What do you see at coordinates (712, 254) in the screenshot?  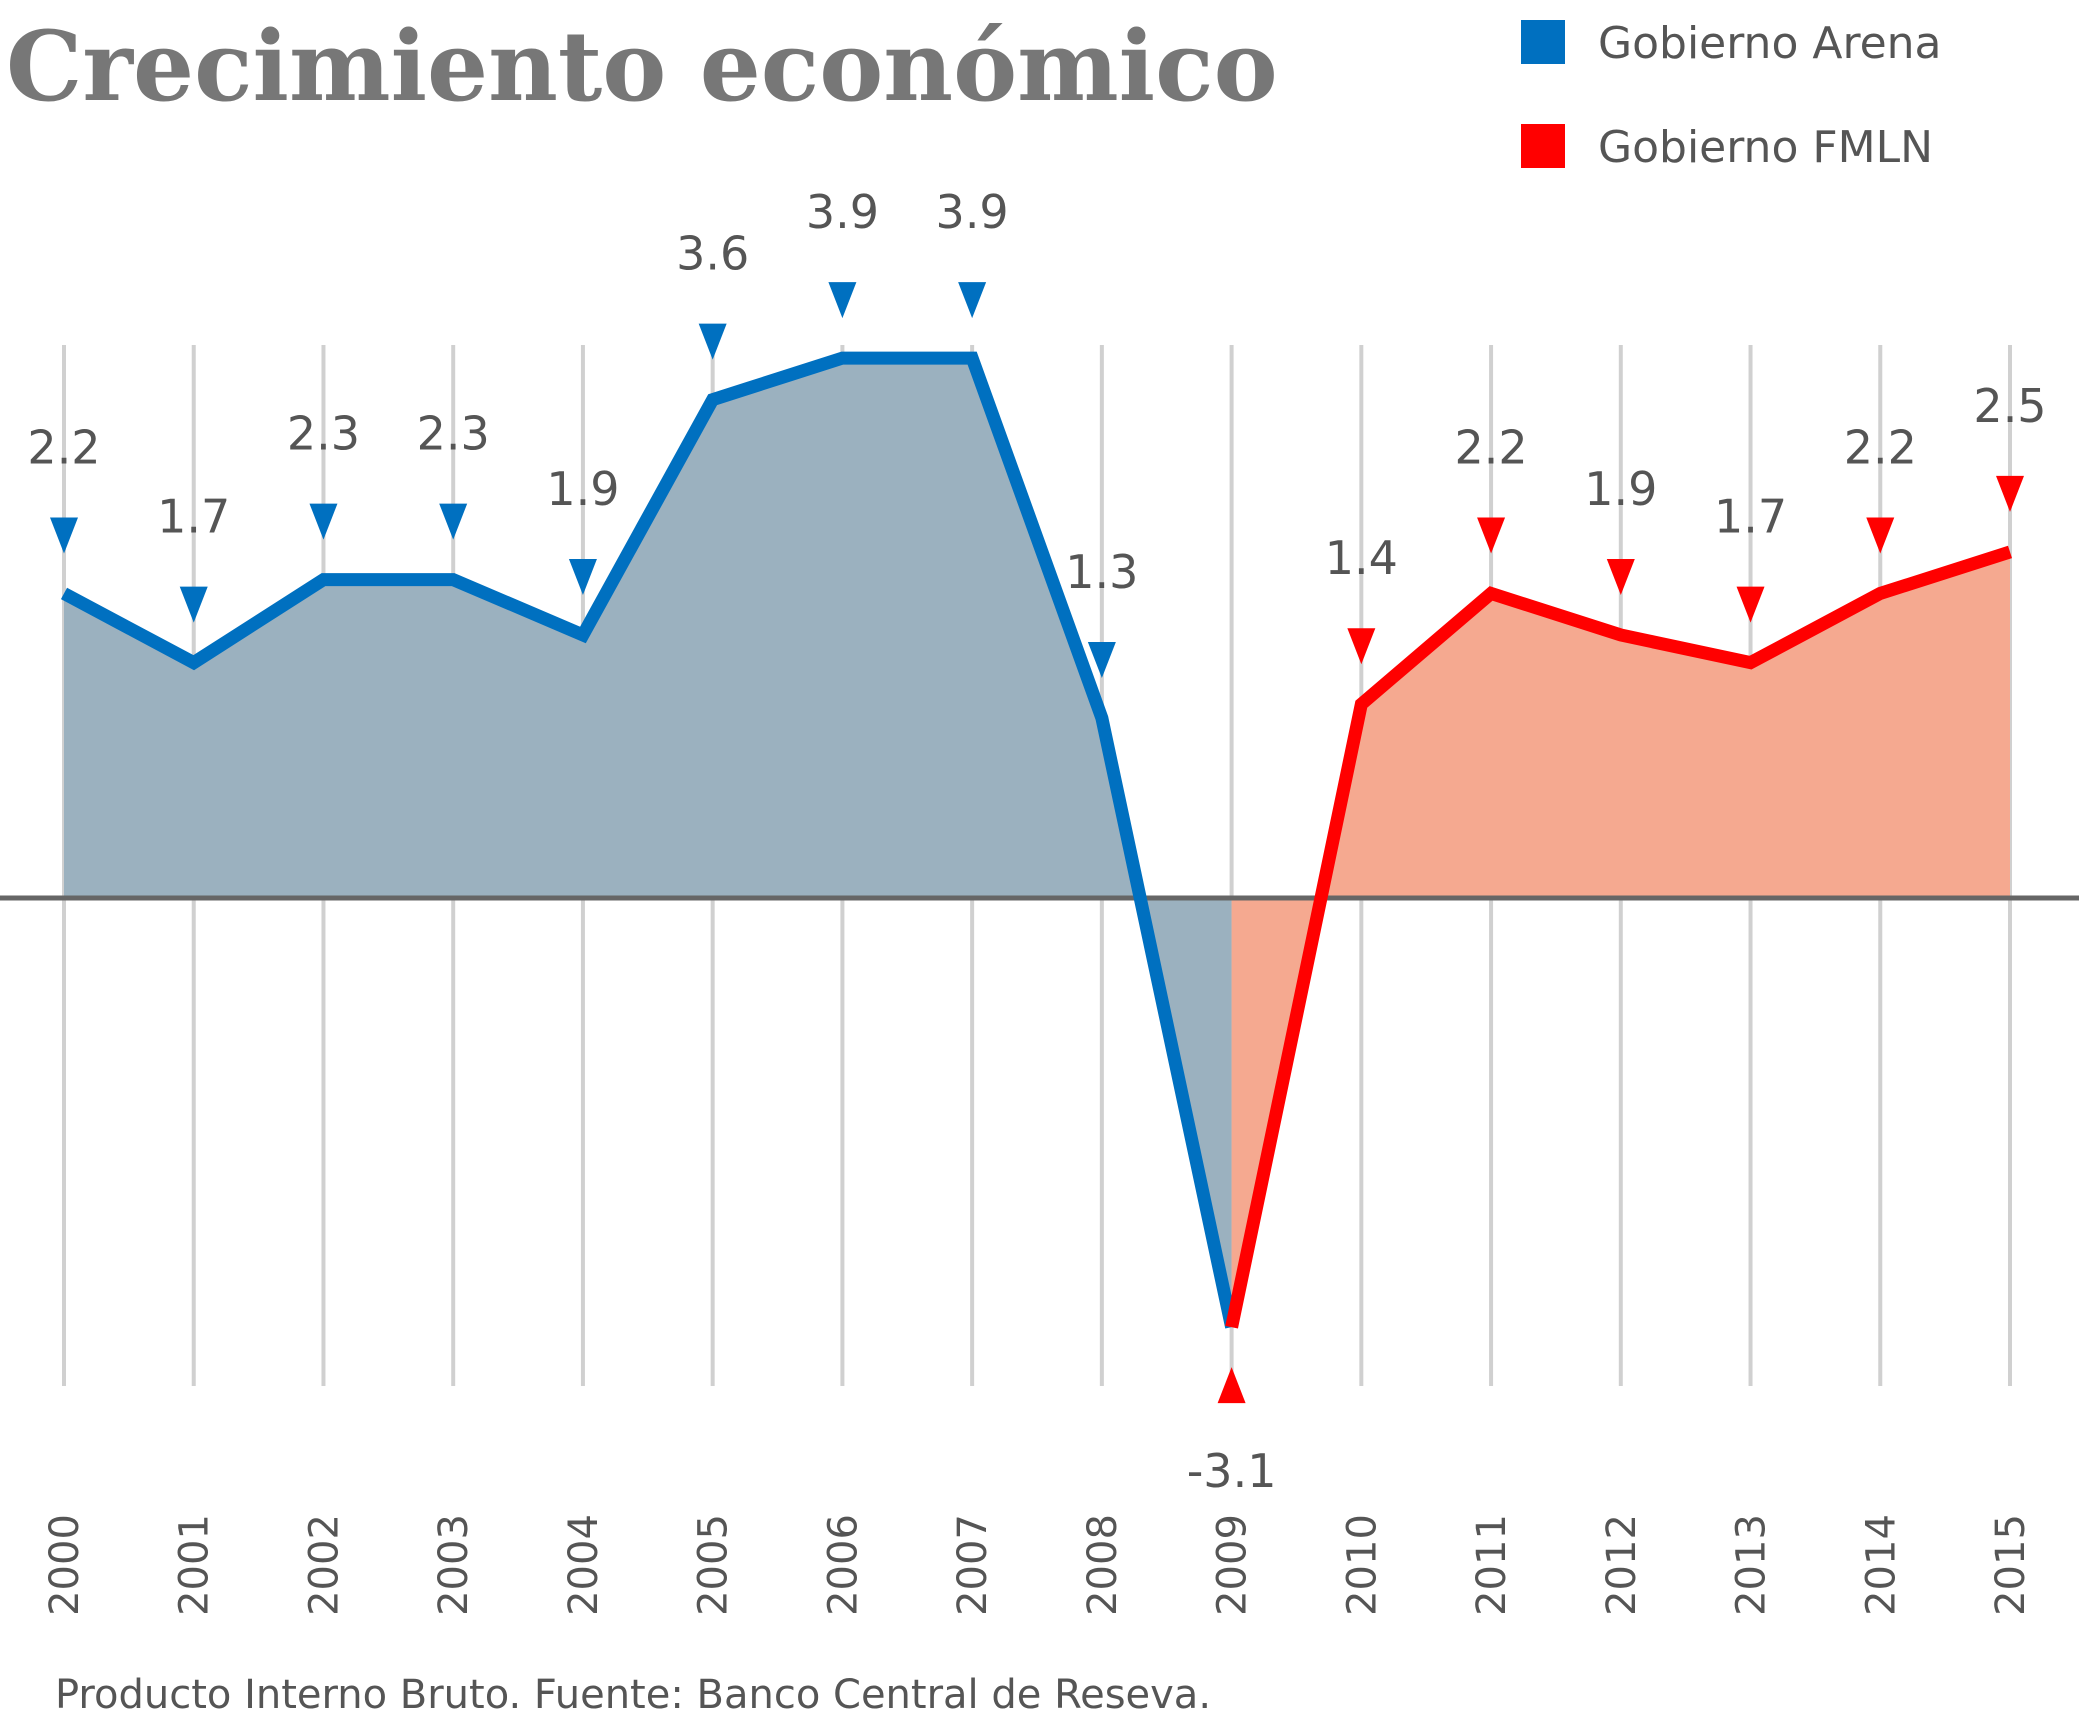 I see `value-label: 3.6` at bounding box center [712, 254].